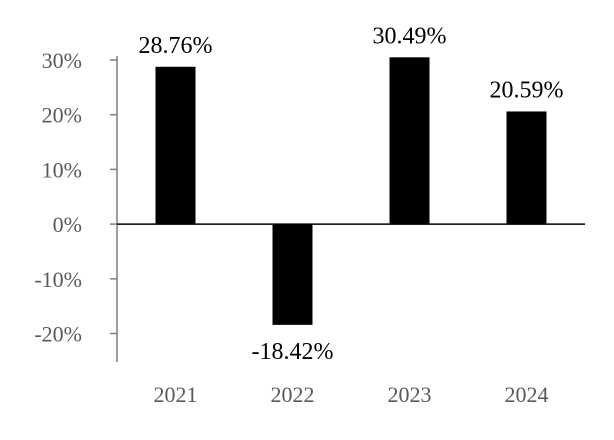 The height and width of the screenshot is (440, 614). Describe the element at coordinates (526, 168) in the screenshot. I see `bar-2024` at that location.